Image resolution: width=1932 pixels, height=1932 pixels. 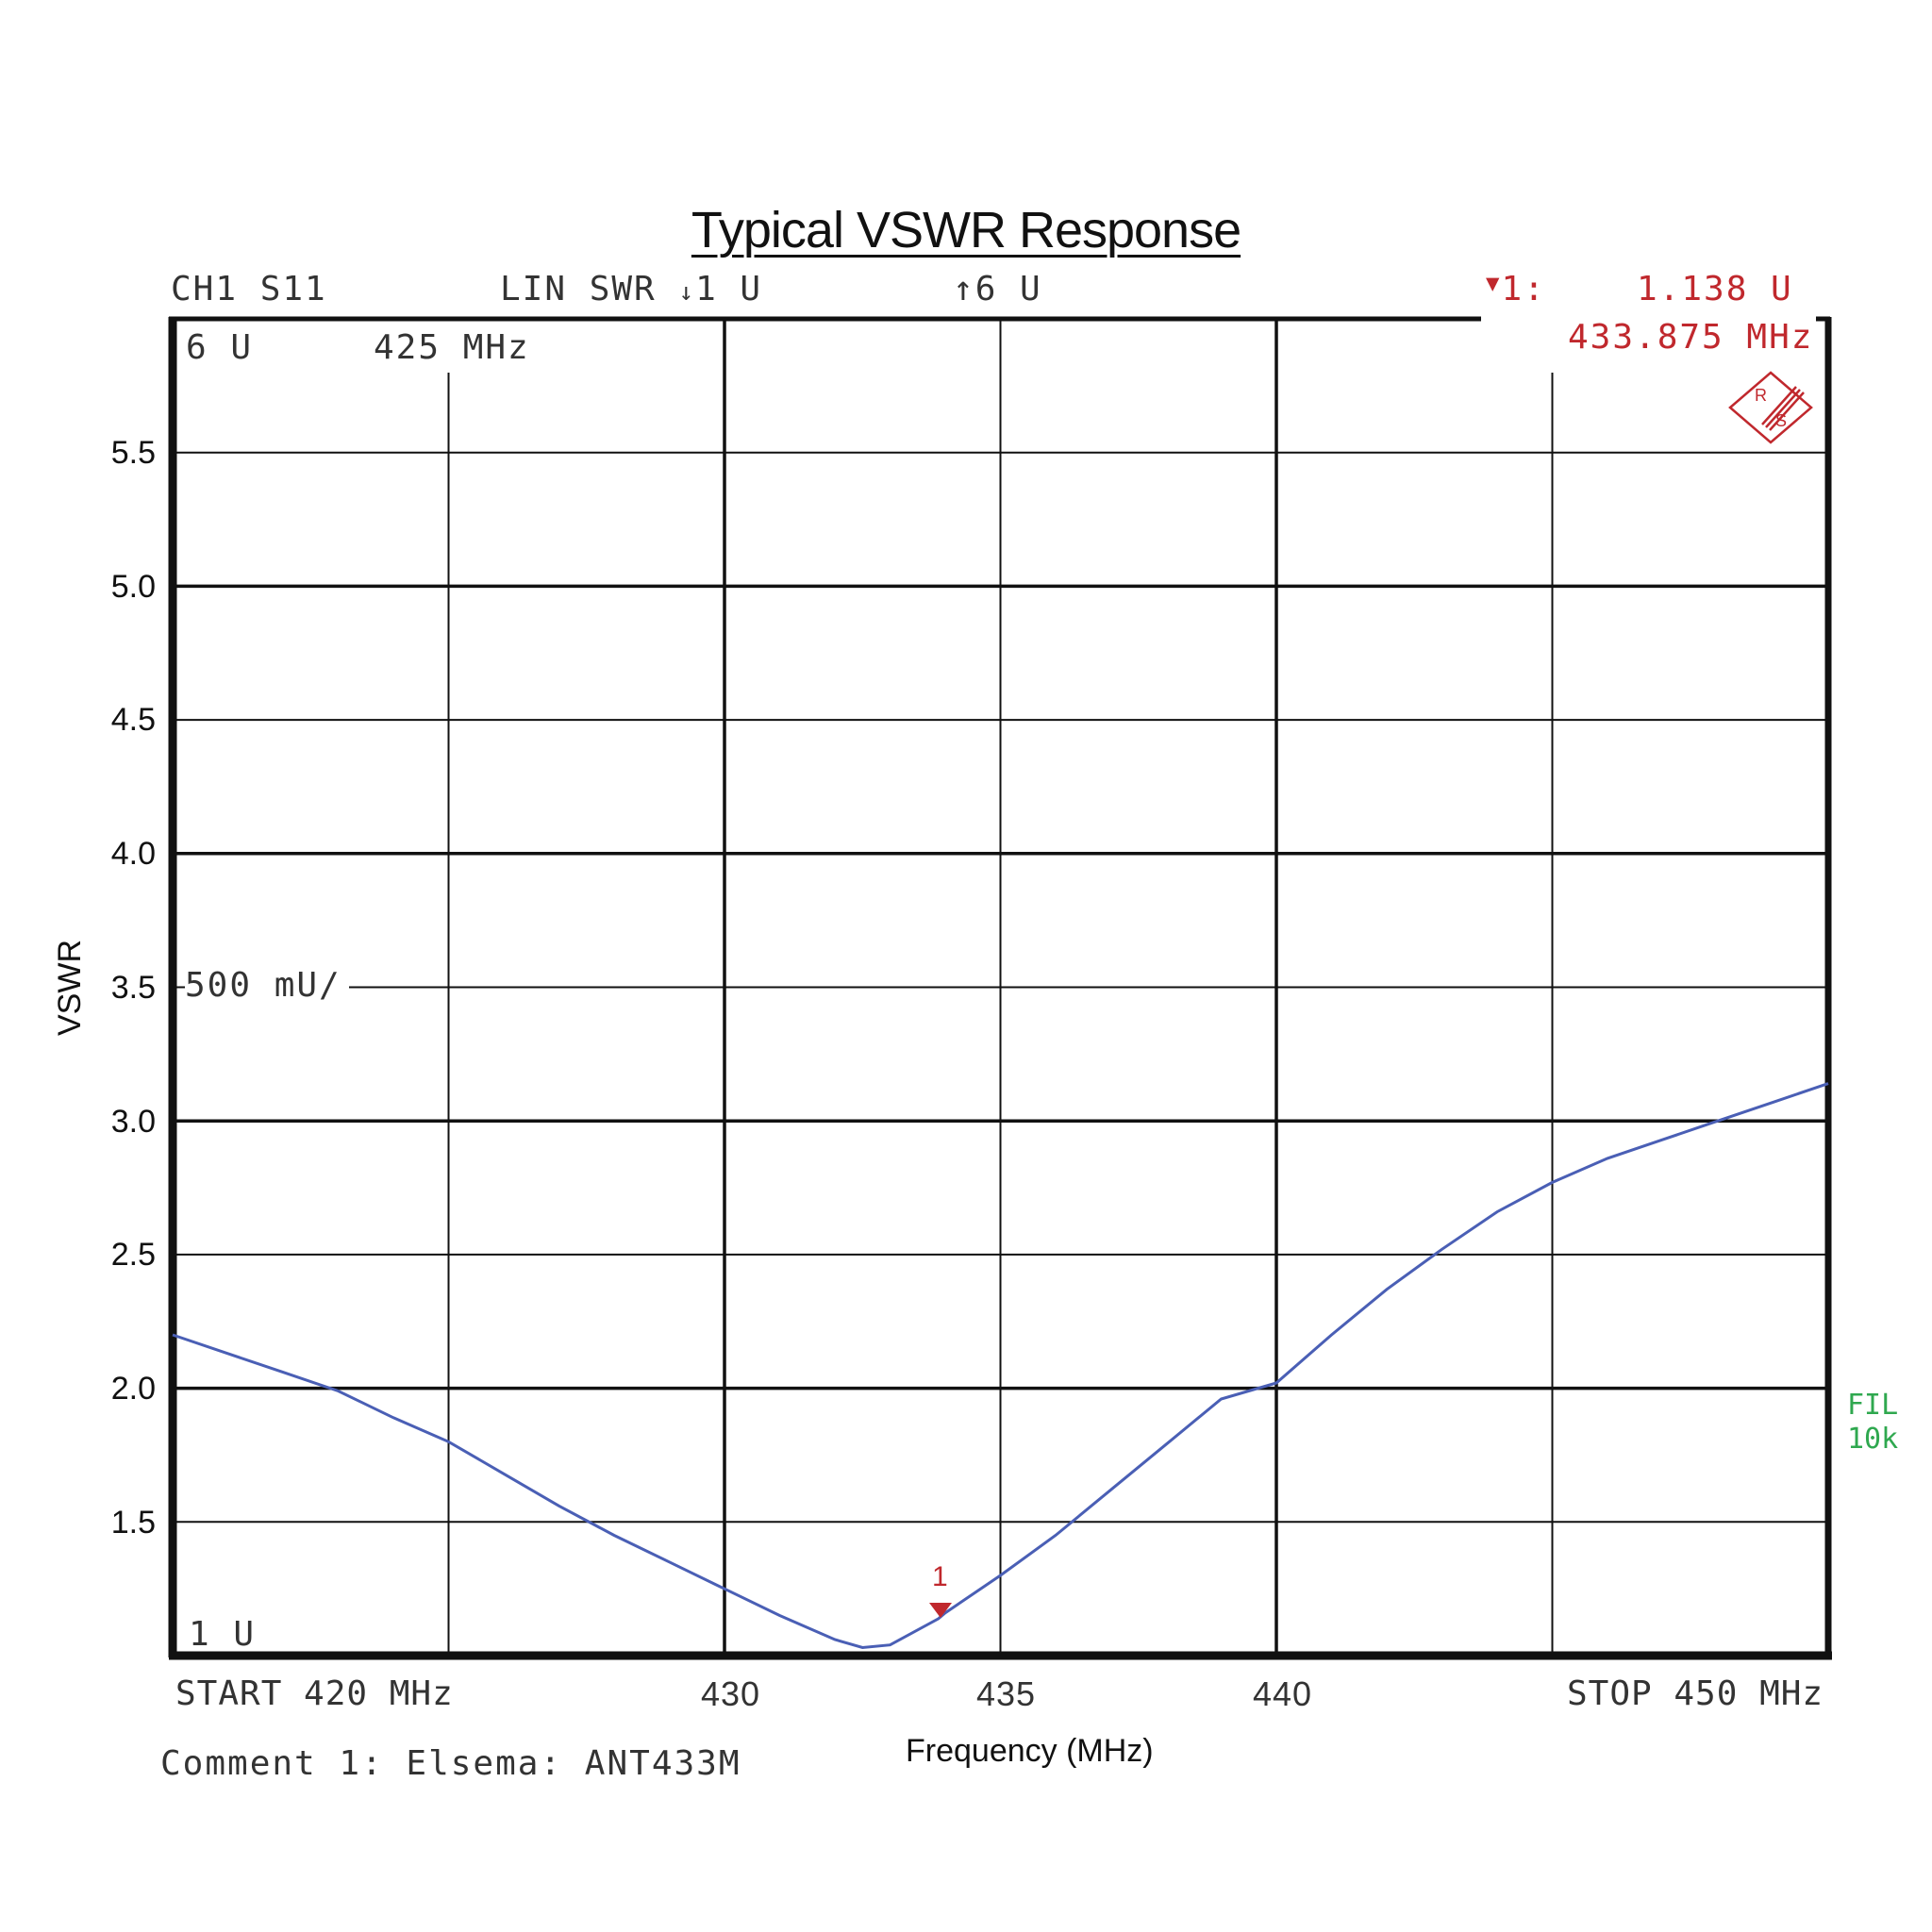 I want to click on marker-1-label: 1, so click(x=940, y=1576).